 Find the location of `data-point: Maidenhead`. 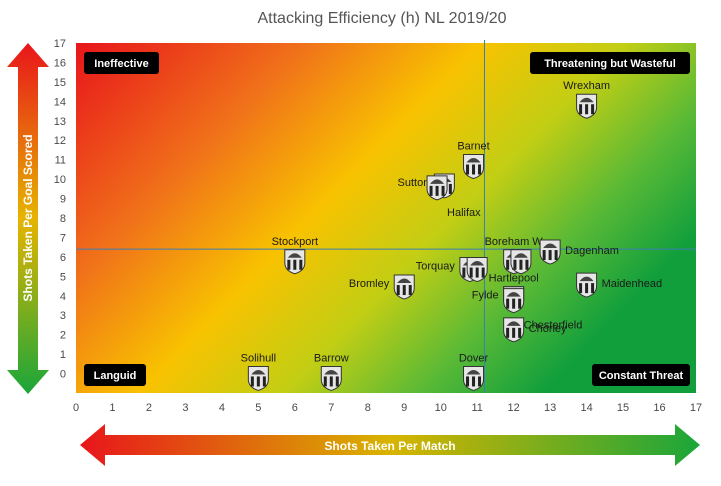

data-point: Maidenhead is located at coordinates (619, 285).